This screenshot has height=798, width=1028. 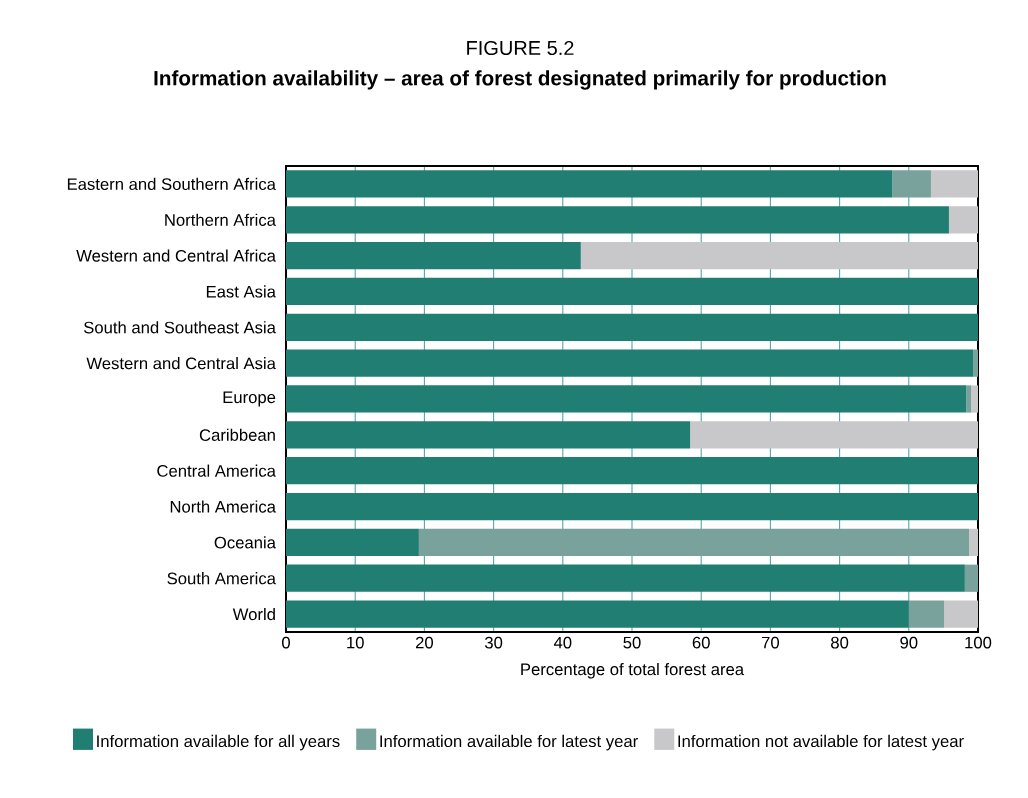 What do you see at coordinates (253, 614) in the screenshot?
I see `y-tick-label: World` at bounding box center [253, 614].